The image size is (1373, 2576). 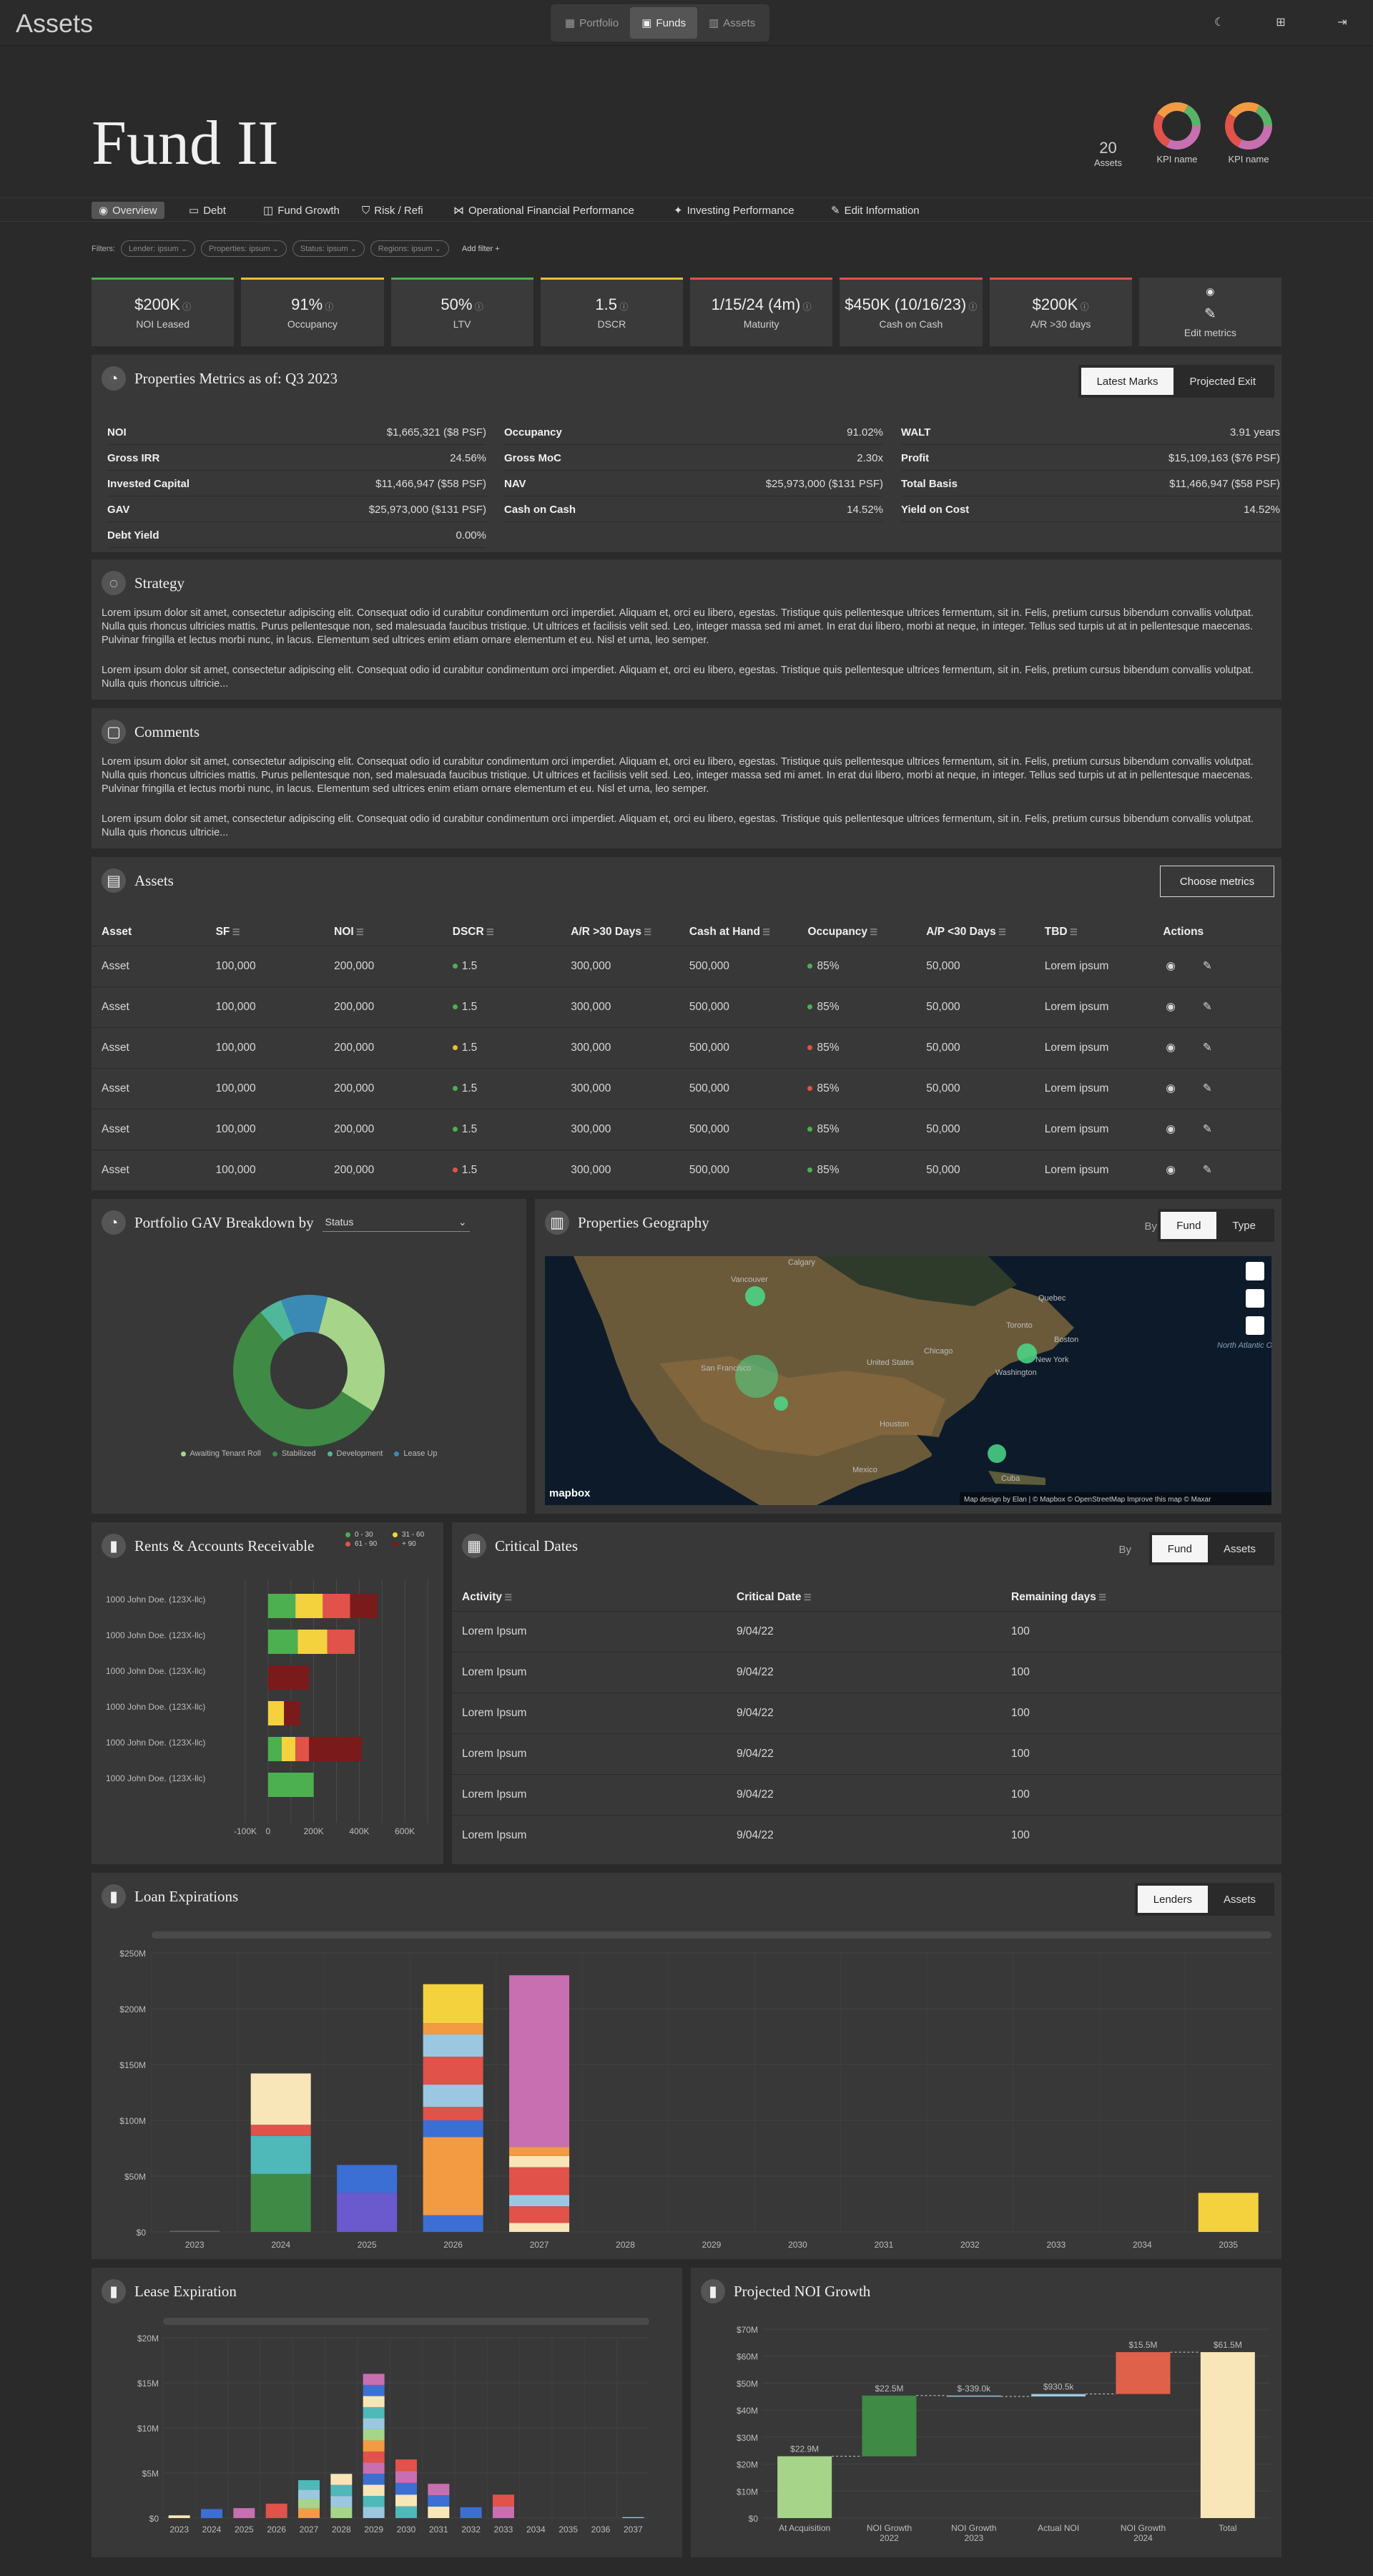 What do you see at coordinates (591, 23) in the screenshot?
I see `switch-portfolio: ▦ Portfolio` at bounding box center [591, 23].